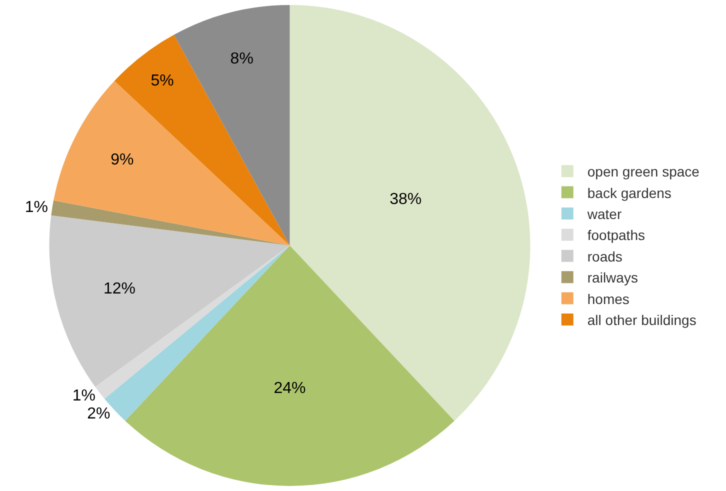 The width and height of the screenshot is (726, 491). I want to click on legend-label: footpaths, so click(616, 235).